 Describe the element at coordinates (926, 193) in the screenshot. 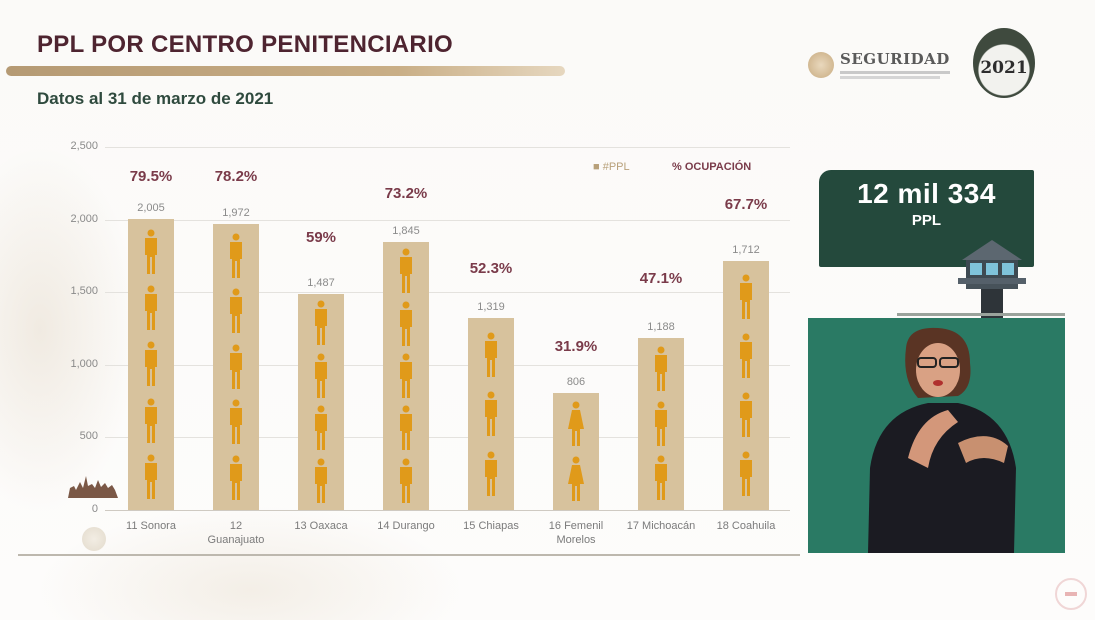

I see `total-ppl-value: 12 mil 334` at that location.